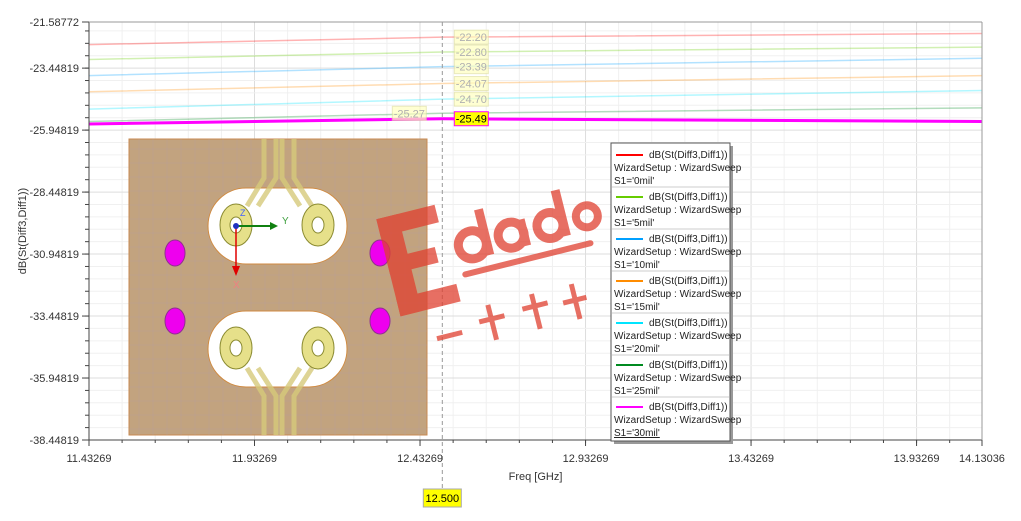 Image resolution: width=1021 pixels, height=521 pixels. Describe the element at coordinates (751, 459) in the screenshot. I see `x-tick-label: 13.43269` at that location.